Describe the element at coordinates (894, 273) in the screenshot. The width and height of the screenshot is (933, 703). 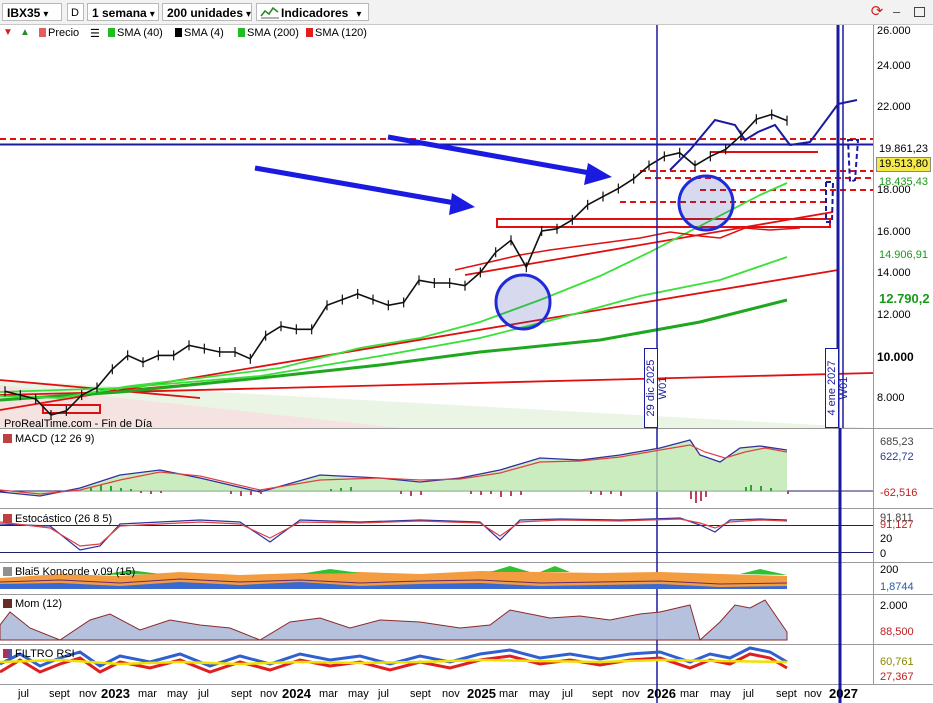
I see `y-tick: 14.000` at that location.